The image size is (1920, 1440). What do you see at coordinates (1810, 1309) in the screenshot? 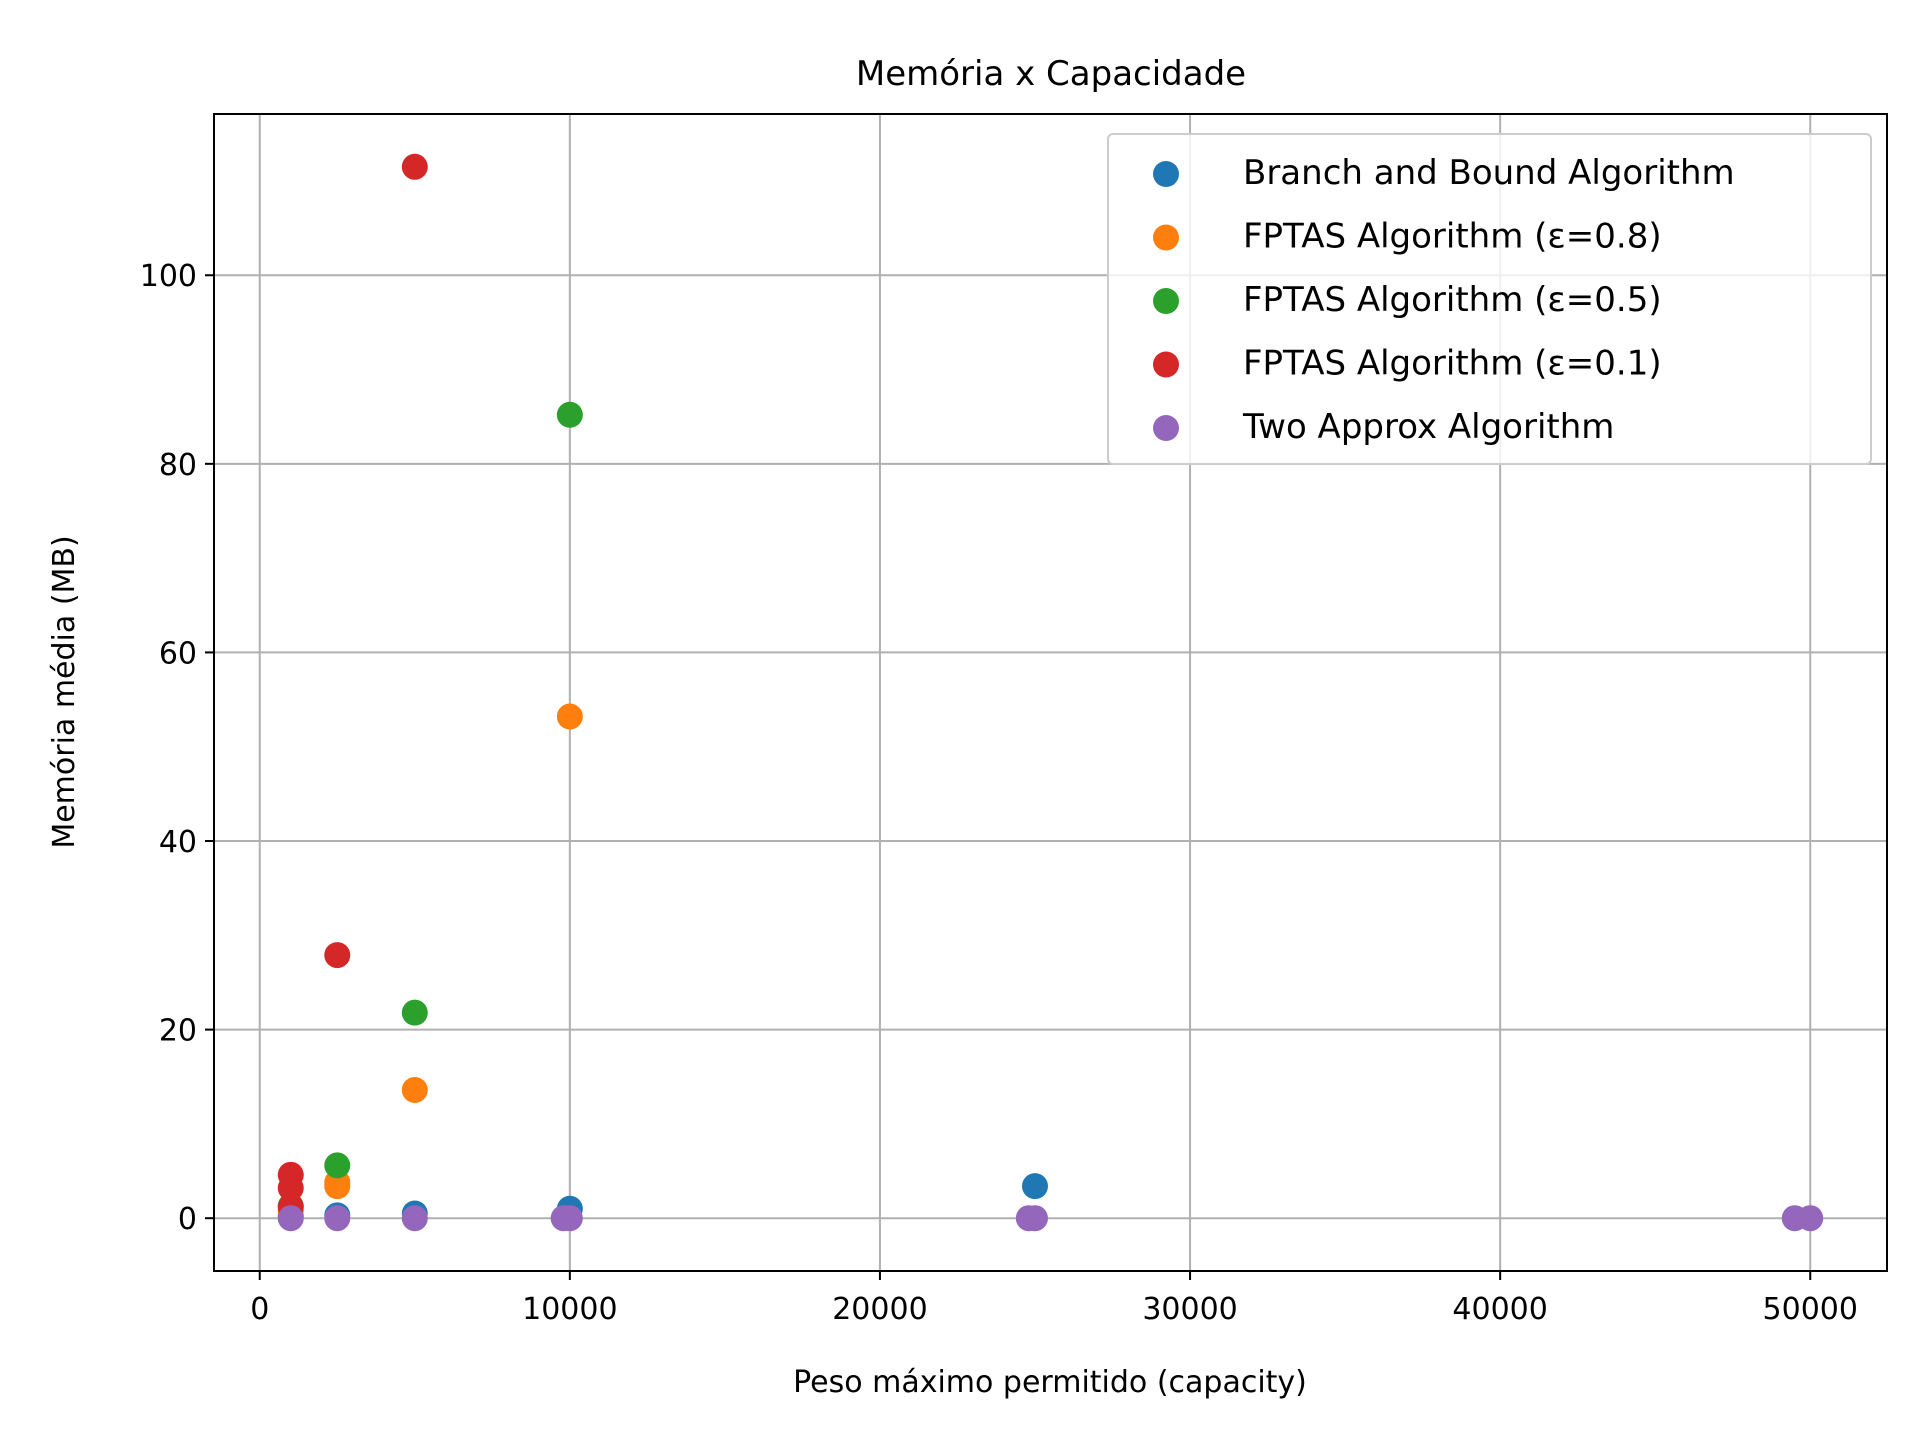
I see `x-tick-label: 50000` at bounding box center [1810, 1309].